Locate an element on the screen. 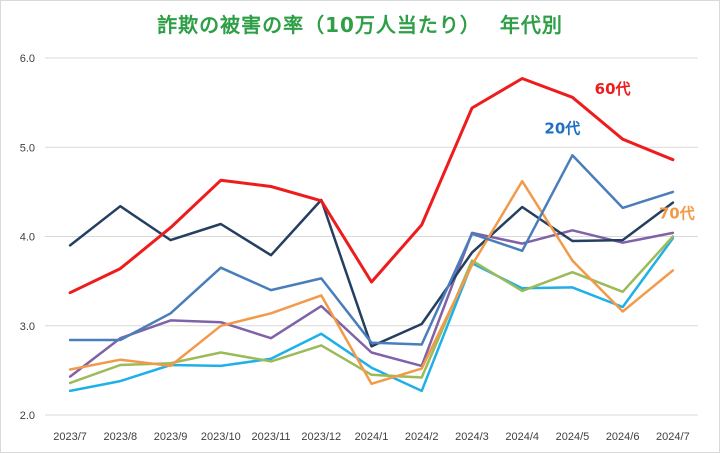 This screenshot has height=453, width=720. y-tick-label: 5.0 is located at coordinates (27, 148).